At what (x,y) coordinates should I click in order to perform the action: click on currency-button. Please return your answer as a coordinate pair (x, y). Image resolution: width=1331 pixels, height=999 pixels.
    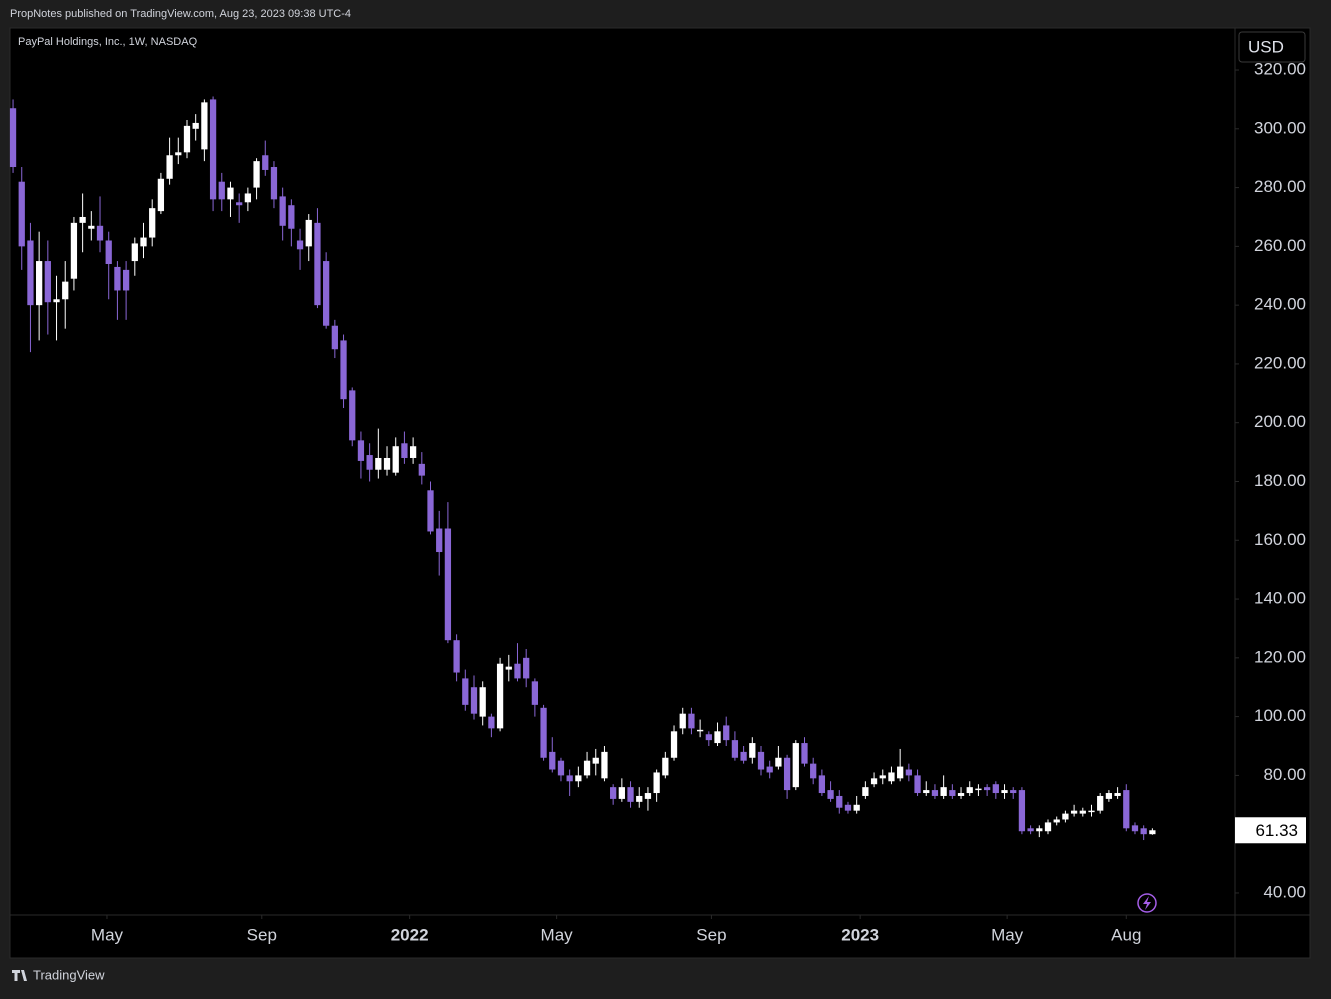
    Looking at the image, I should click on (1272, 47).